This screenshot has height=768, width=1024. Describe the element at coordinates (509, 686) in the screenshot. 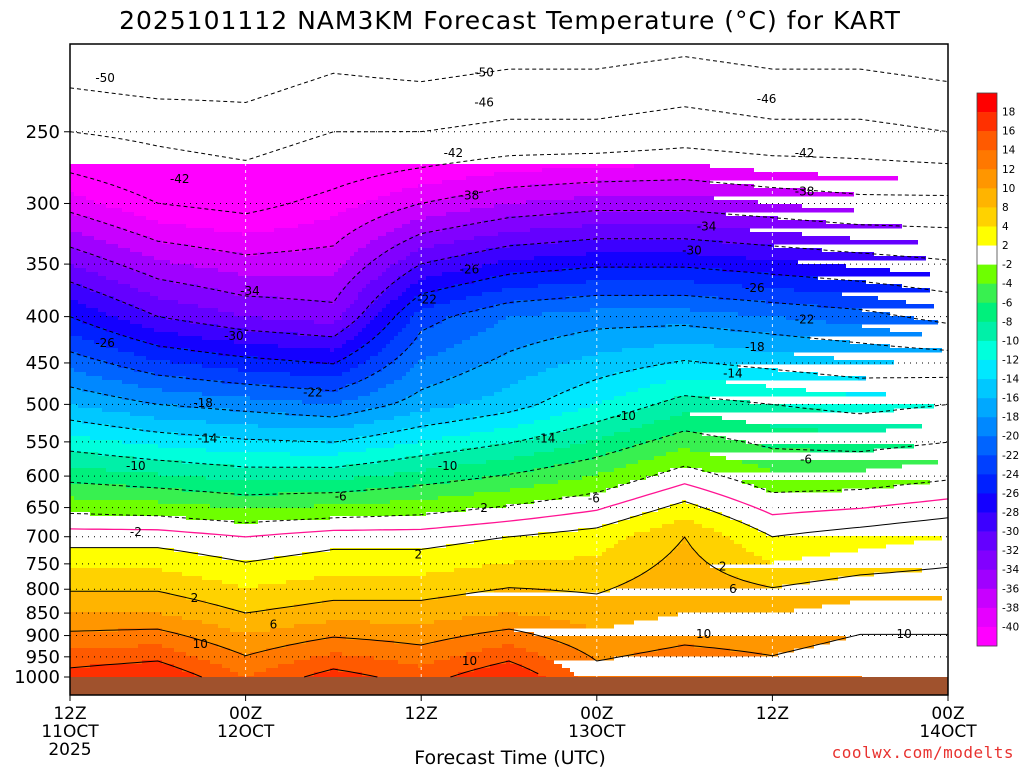

I see `ground-band` at that location.